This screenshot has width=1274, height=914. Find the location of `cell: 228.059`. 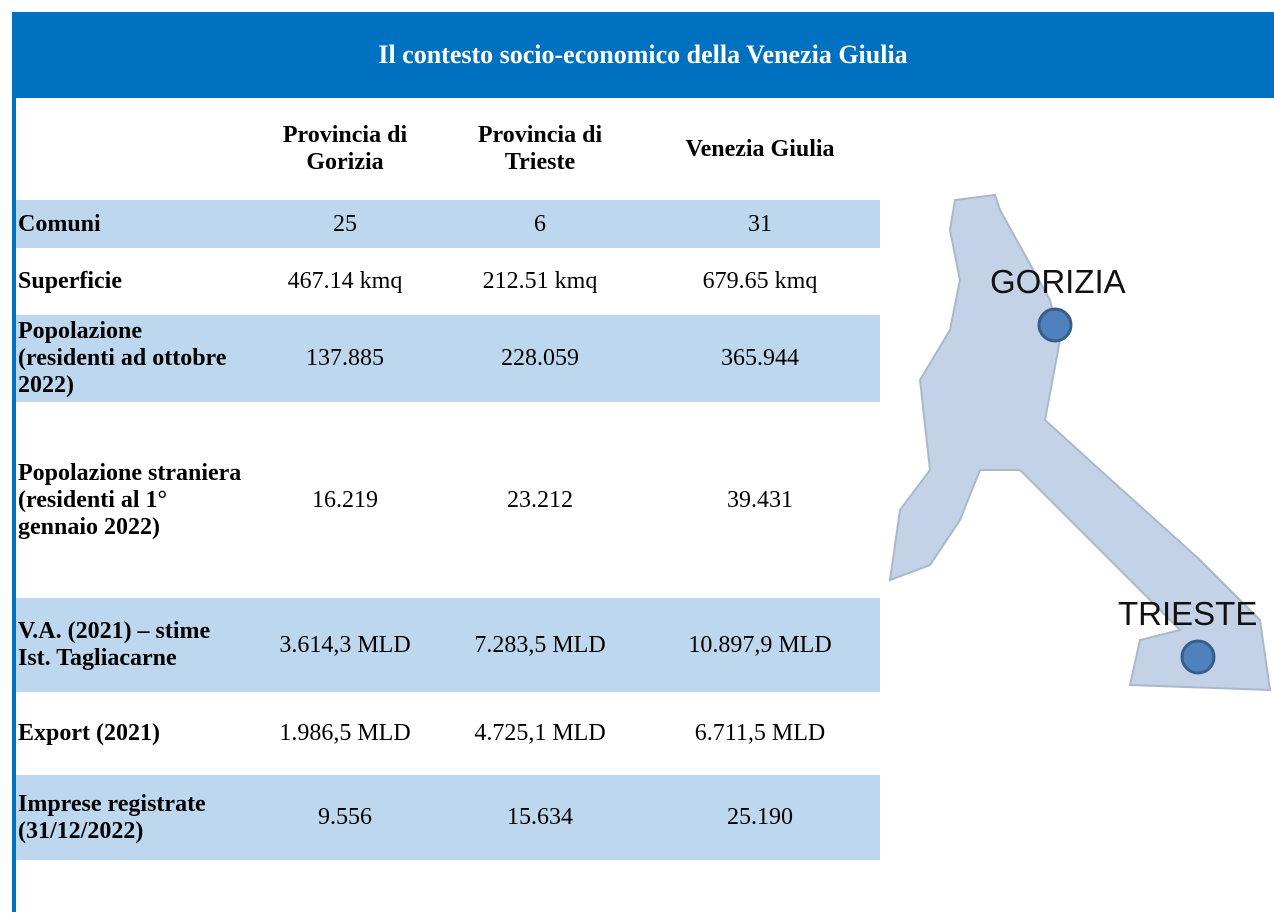

cell: 228.059 is located at coordinates (540, 358).